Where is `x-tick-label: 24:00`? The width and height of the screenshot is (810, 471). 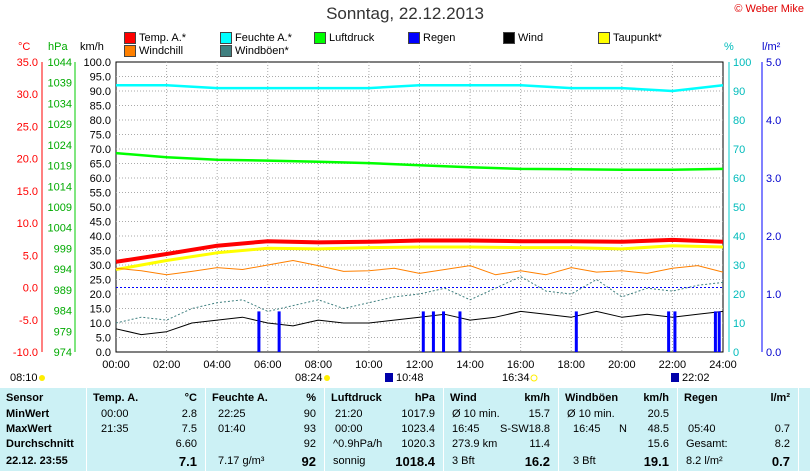 x-tick-label: 24:00 is located at coordinates (723, 365).